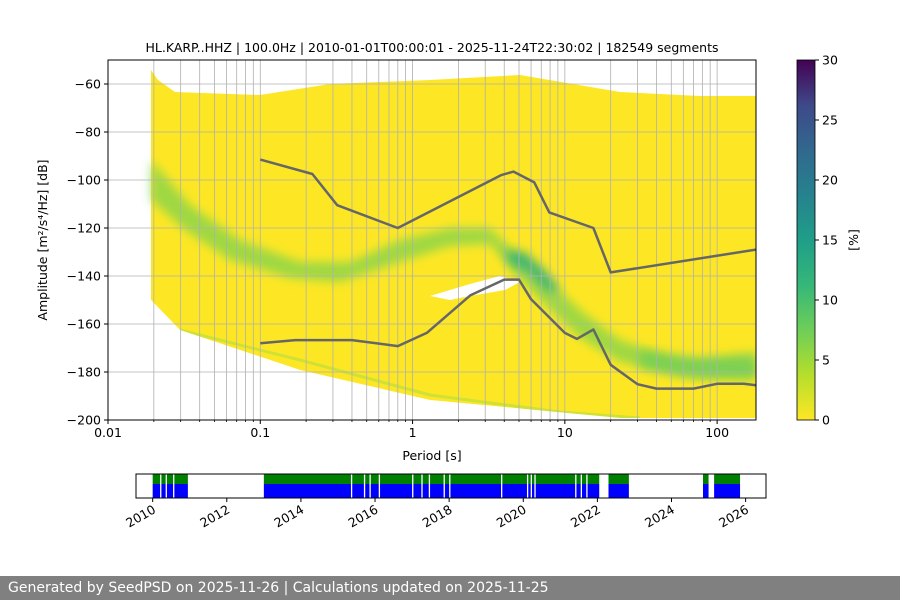 This screenshot has width=900, height=600. Describe the element at coordinates (140, 516) in the screenshot. I see `timeline-tick-label: 2010` at that location.